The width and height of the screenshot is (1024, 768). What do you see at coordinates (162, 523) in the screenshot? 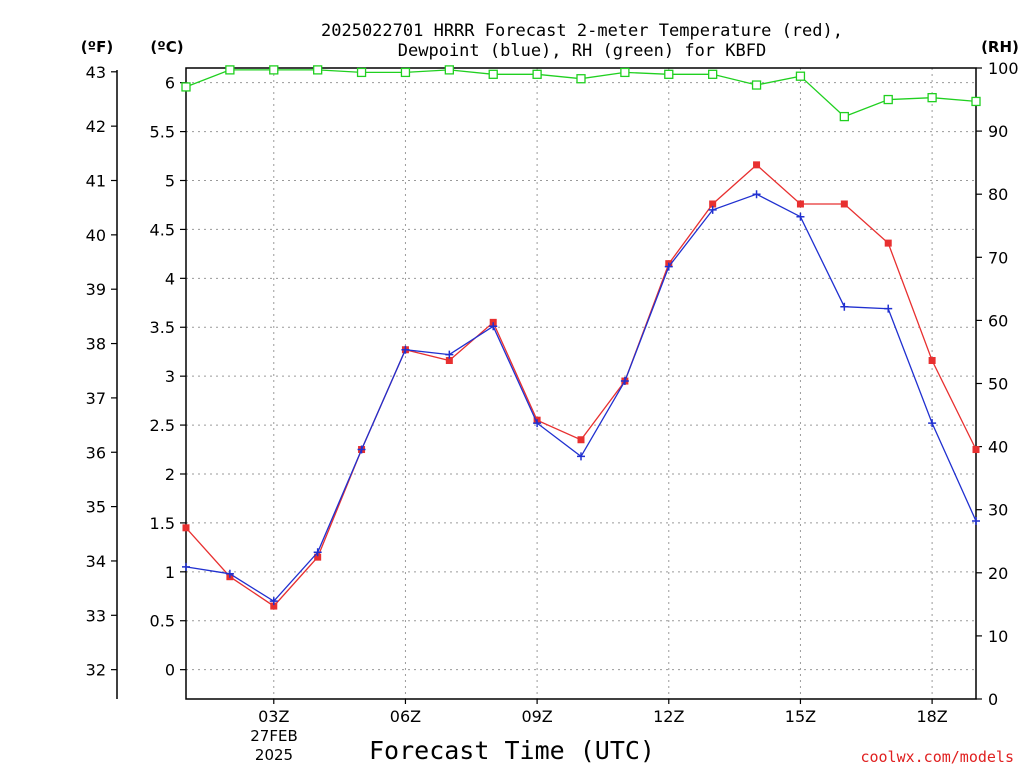
I see `celsius-tick-label: 1.5` at bounding box center [162, 523].